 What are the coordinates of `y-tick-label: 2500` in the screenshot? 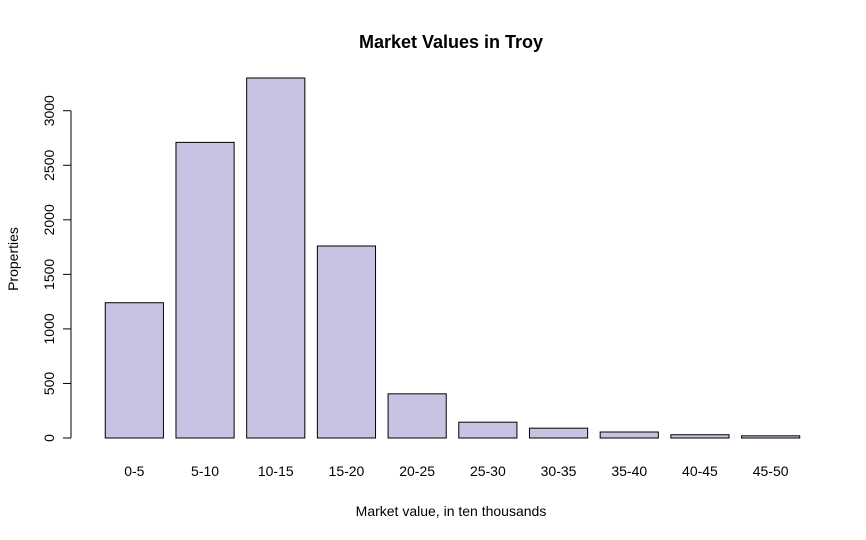 It's located at (49, 164).